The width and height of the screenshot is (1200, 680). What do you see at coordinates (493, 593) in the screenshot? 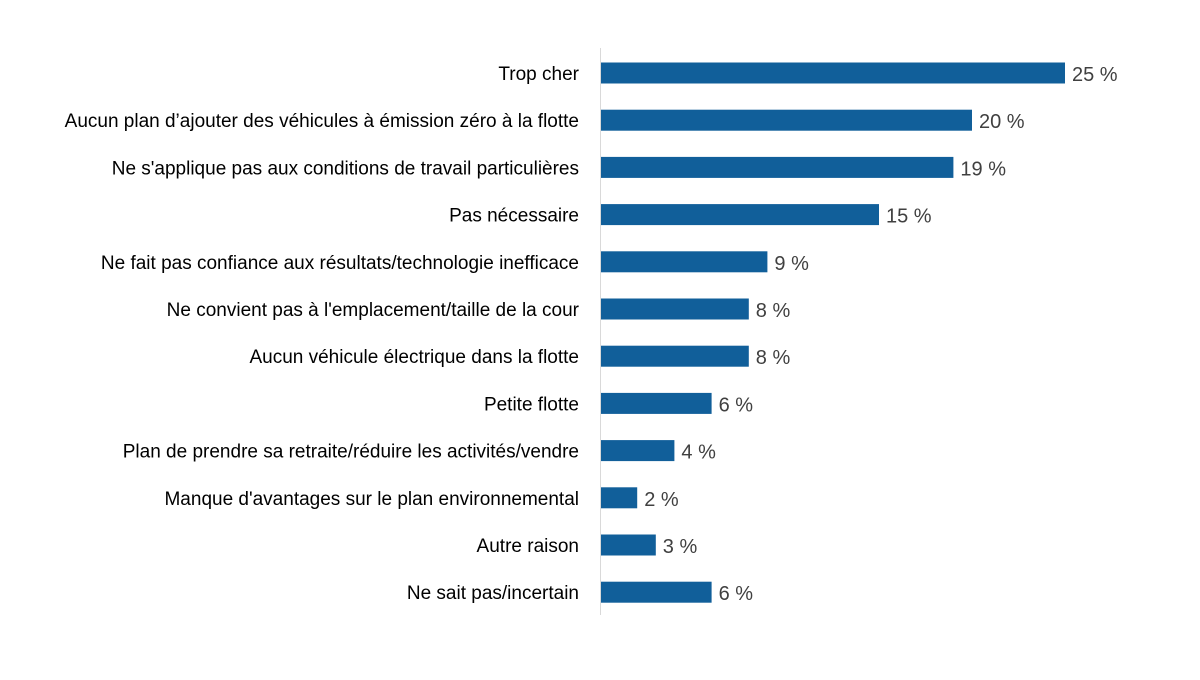
I see `category-label: Ne sait pas/incertain` at bounding box center [493, 593].